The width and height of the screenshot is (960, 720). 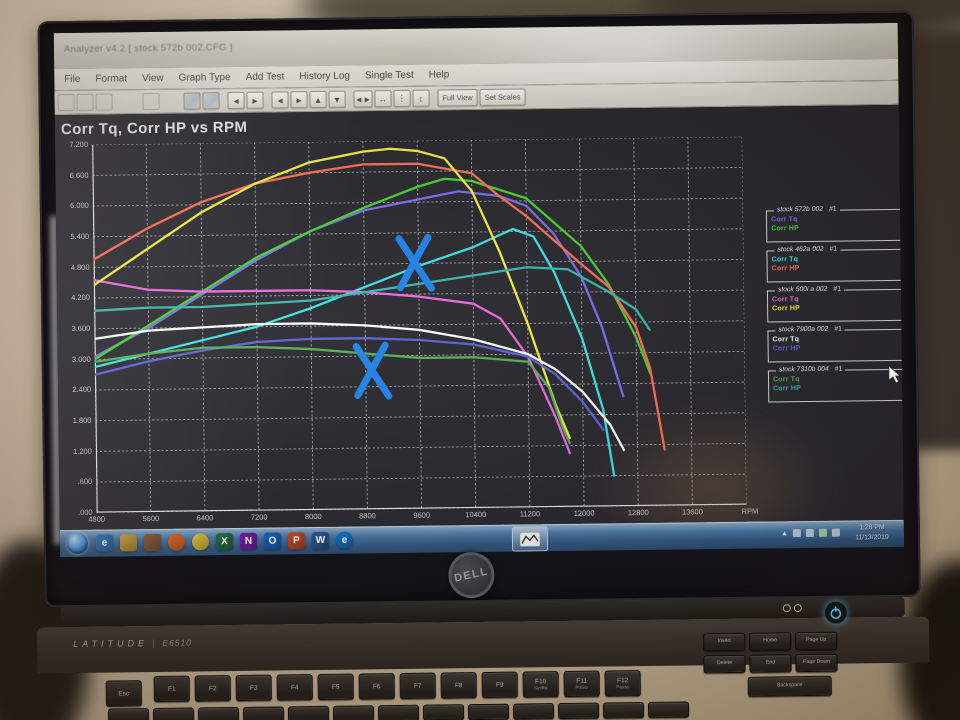 I want to click on key-esc: Esc, so click(x=123, y=693).